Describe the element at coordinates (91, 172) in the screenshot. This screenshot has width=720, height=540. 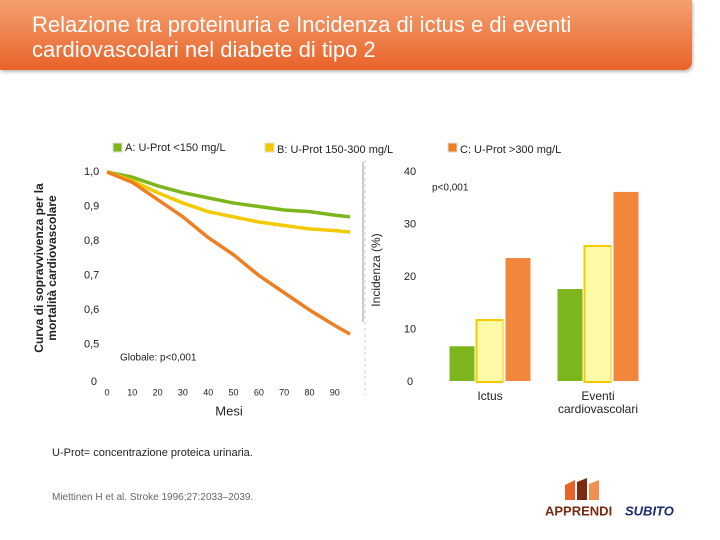
I see `y-tick-label: 1,0` at that location.